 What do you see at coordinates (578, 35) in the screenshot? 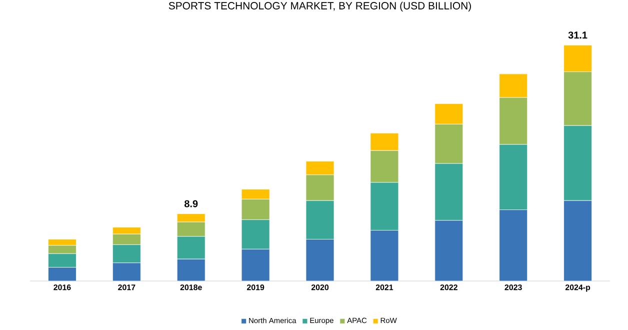
I see `annotation: 31.1` at bounding box center [578, 35].